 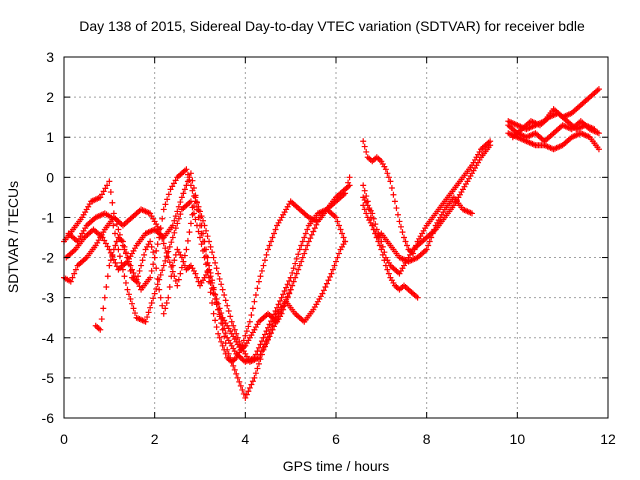 I want to click on x-tick-label: 0, so click(x=64, y=439).